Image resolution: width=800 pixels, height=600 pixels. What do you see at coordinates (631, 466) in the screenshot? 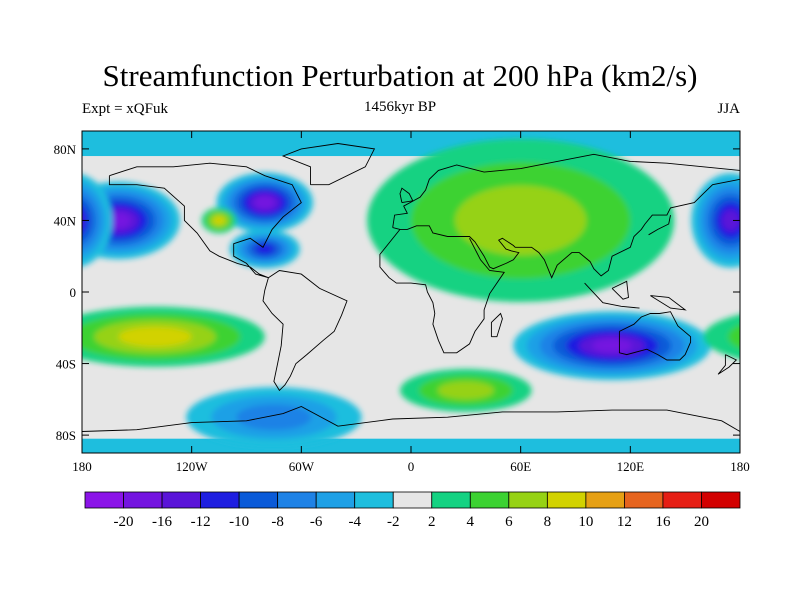
I see `x-tick-label: 120E` at bounding box center [631, 466].